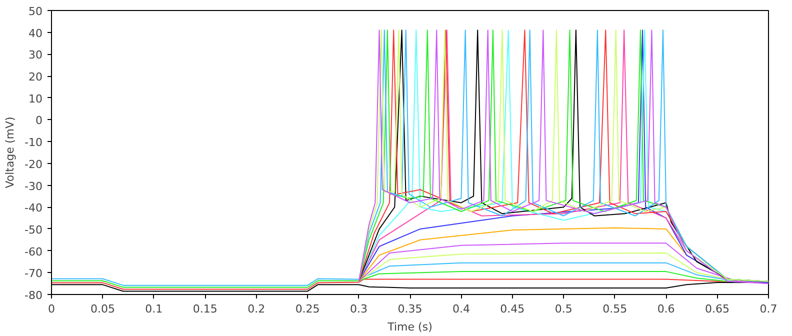 This screenshot has width=792, height=336. I want to click on x-tick-label: 0.1, so click(154, 309).